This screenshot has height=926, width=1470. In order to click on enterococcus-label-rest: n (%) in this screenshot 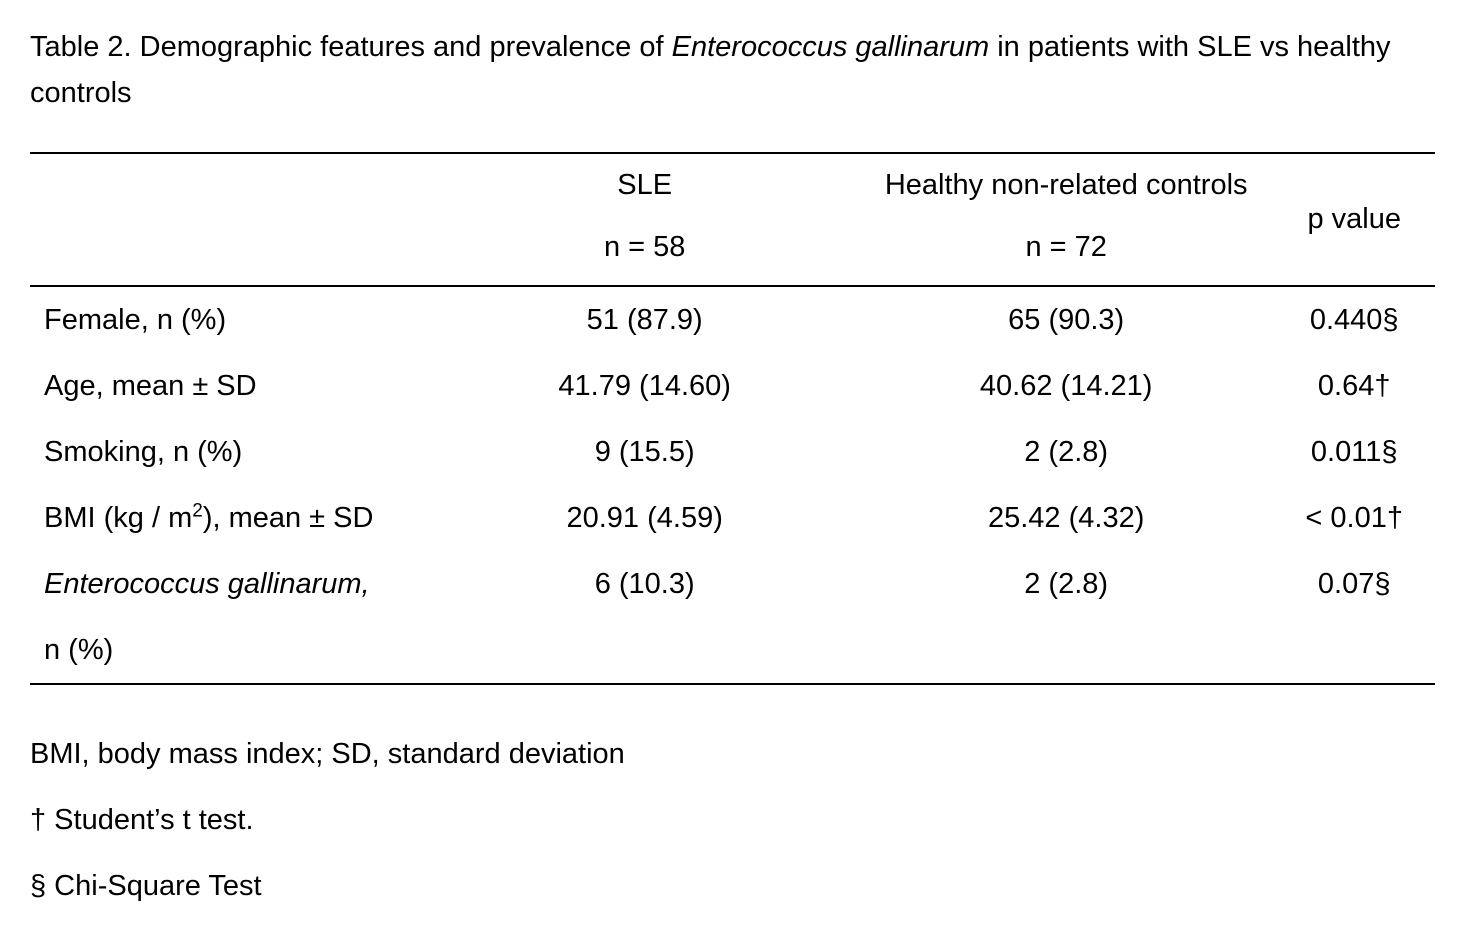, I will do `click(79, 650)`.